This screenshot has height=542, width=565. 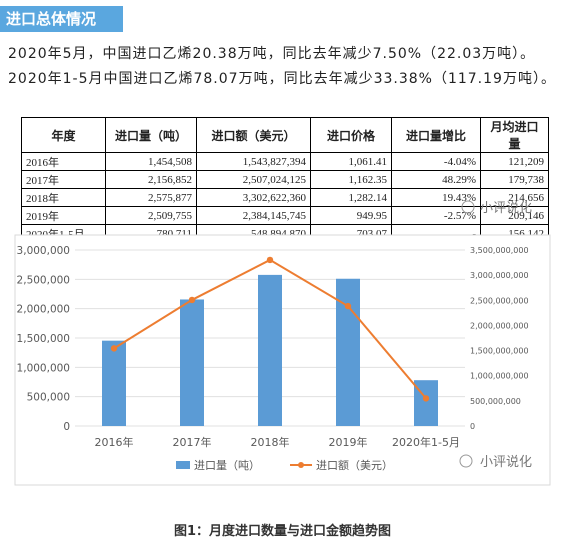 I want to click on table-header-cell: 进口额（美元）, so click(x=253, y=135).